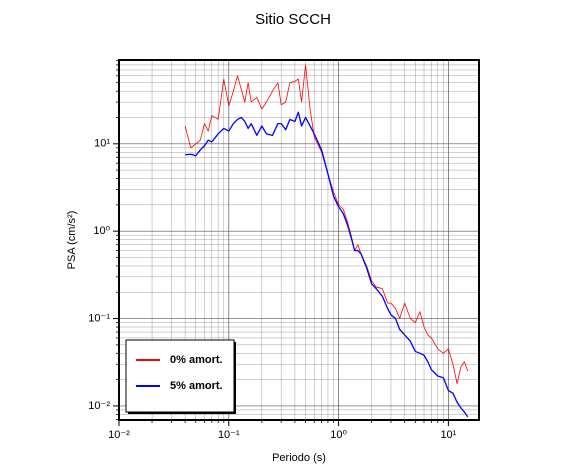 This screenshot has height=475, width=586. Describe the element at coordinates (101, 231) in the screenshot. I see `y-tick-label: 10⁰` at that location.